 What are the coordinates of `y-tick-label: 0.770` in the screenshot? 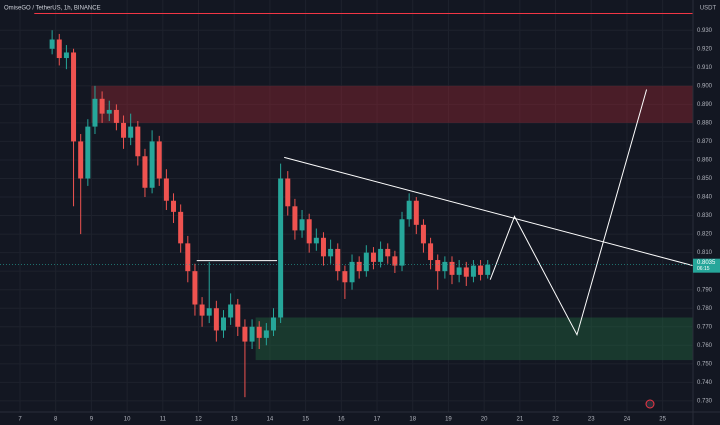 It's located at (705, 327).